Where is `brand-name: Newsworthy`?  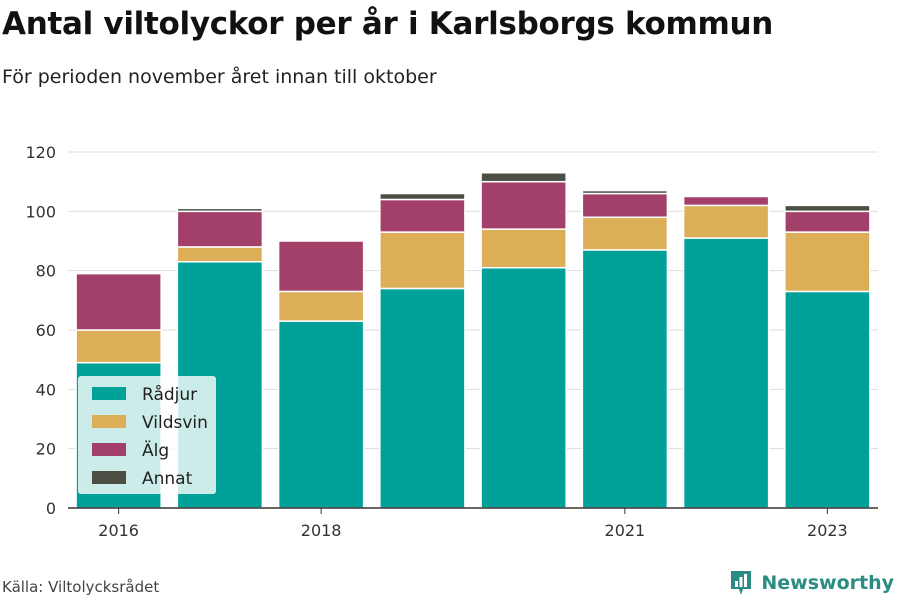 brand-name: Newsworthy is located at coordinates (827, 583).